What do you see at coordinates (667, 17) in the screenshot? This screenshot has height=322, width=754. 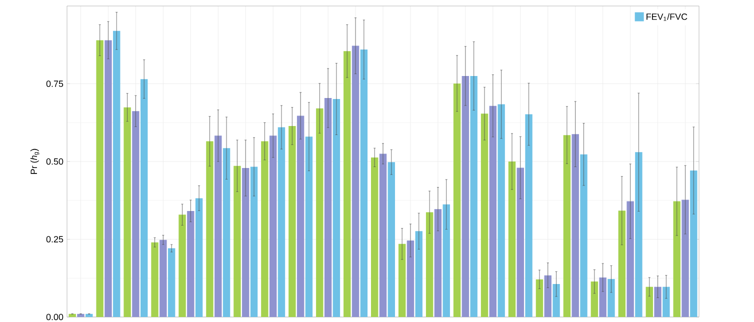 I see `legend-label: FEV$_{1}$/FVC` at bounding box center [667, 17].